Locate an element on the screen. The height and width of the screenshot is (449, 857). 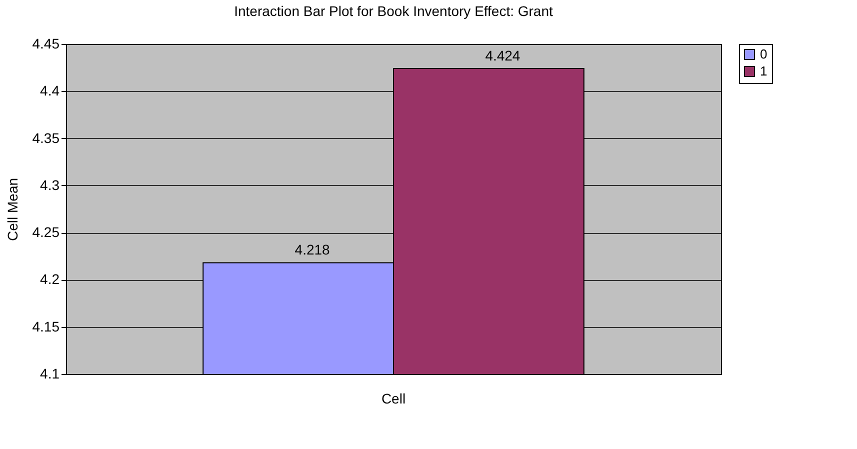
y-axis-title: Cell Mean is located at coordinates (12, 210).